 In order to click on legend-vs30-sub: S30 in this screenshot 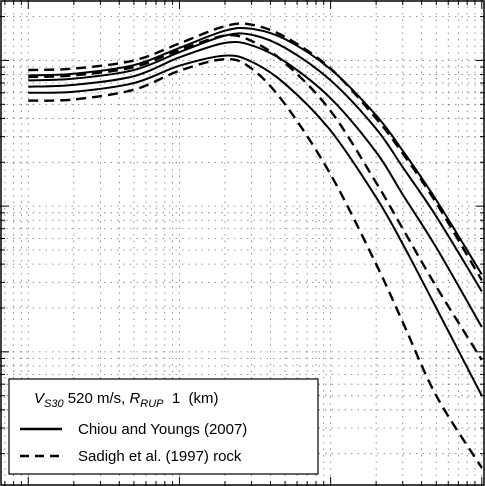, I will do `click(54, 404)`.